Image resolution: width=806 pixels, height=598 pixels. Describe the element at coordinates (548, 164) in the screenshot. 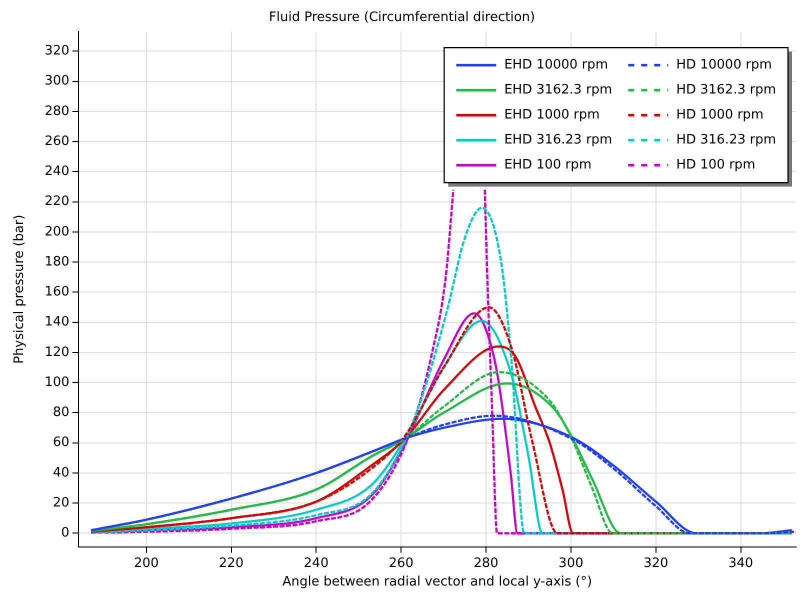

I see `legend-label: EHD 100 rpm` at that location.